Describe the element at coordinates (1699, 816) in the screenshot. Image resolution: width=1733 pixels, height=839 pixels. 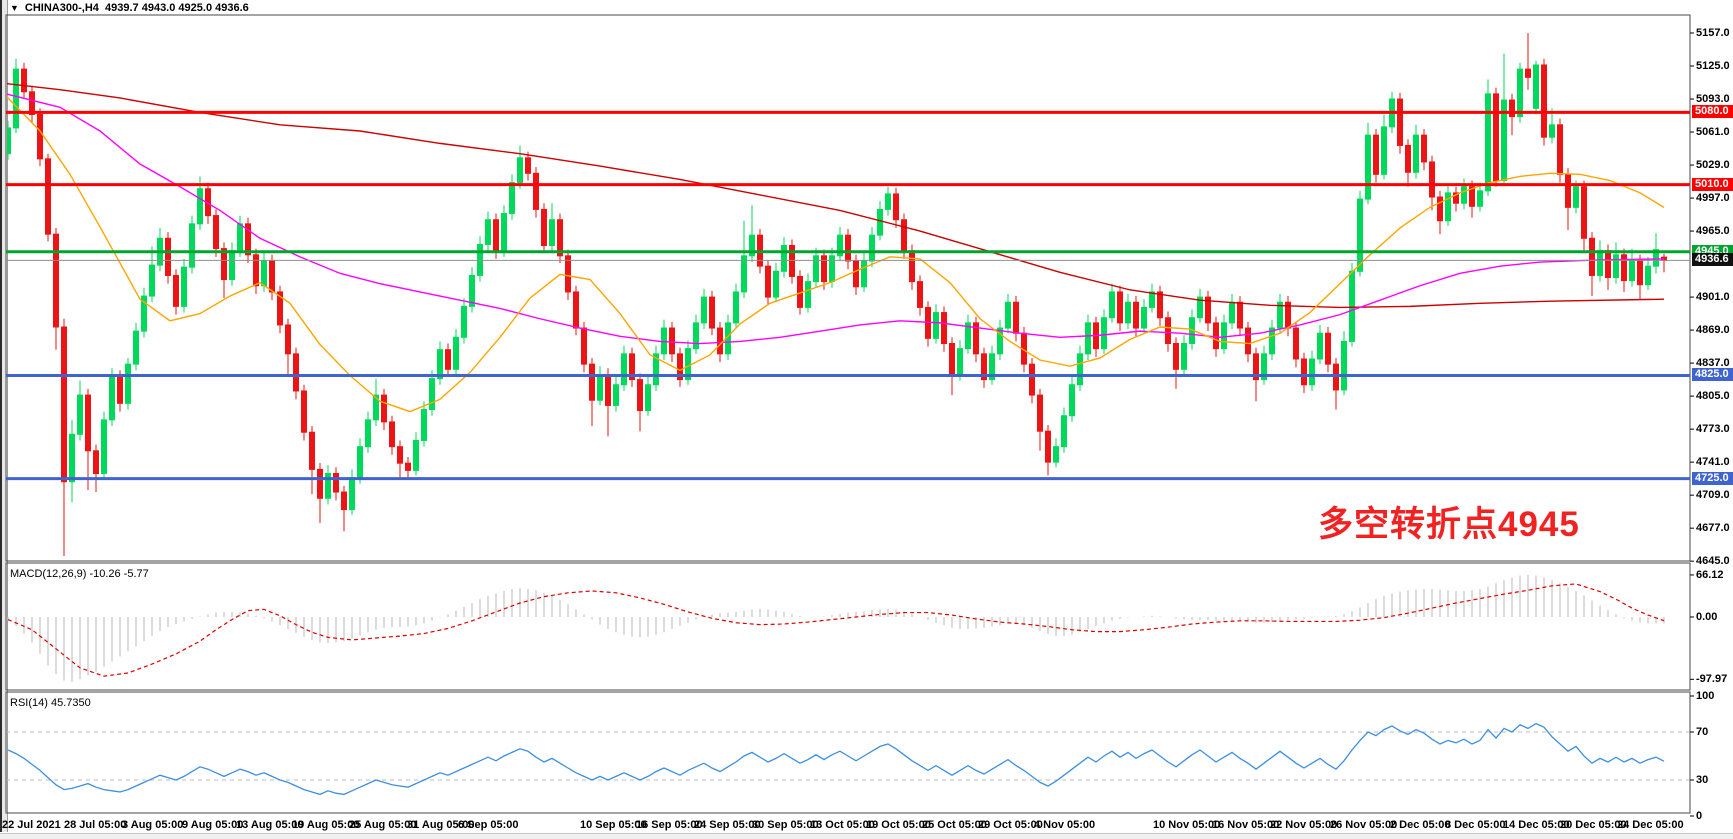
I see `rsi-axis-label: 0` at that location.